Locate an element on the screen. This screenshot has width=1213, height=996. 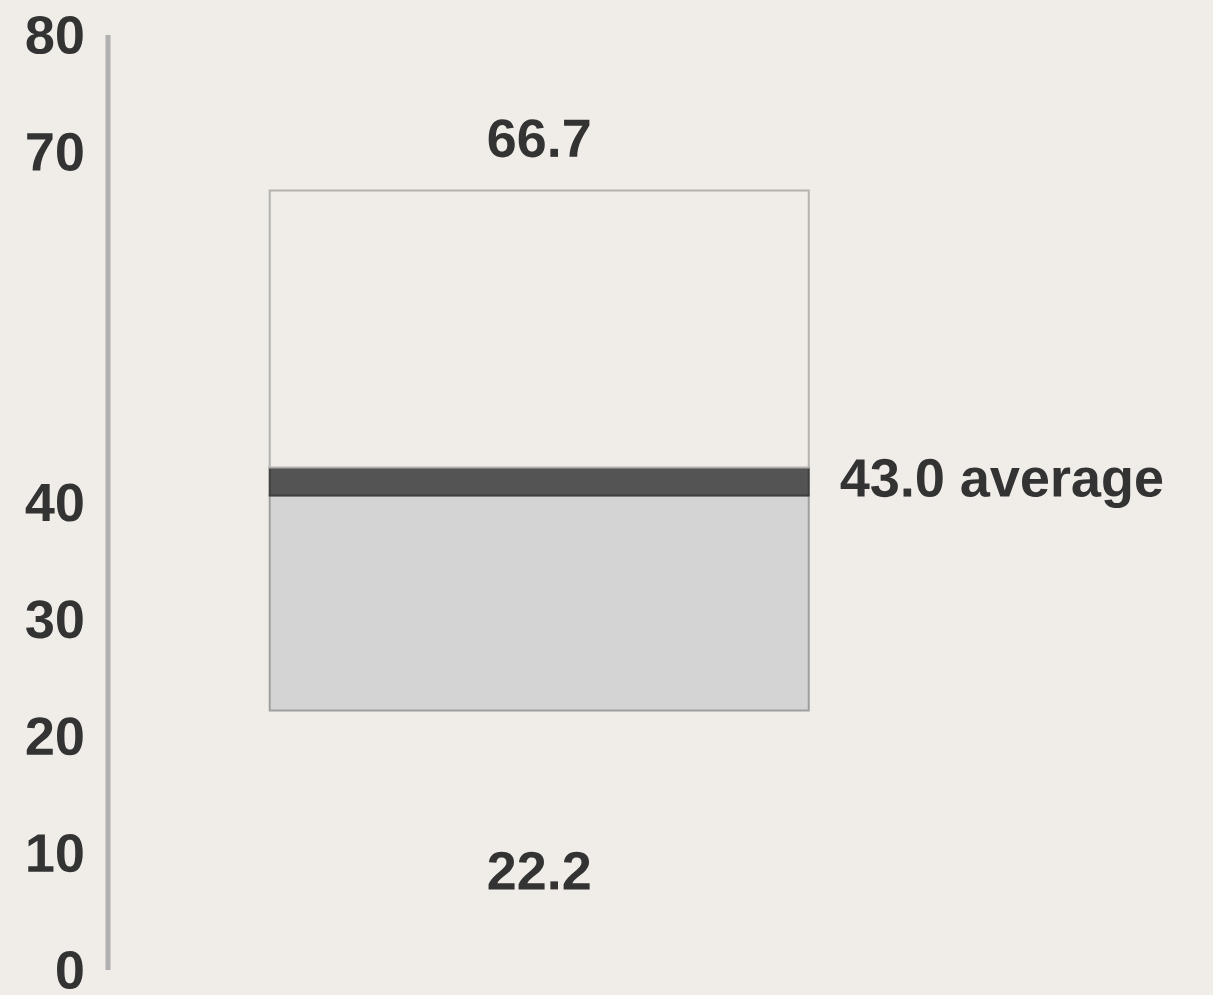
y-tick-label: 70 is located at coordinates (55, 152).